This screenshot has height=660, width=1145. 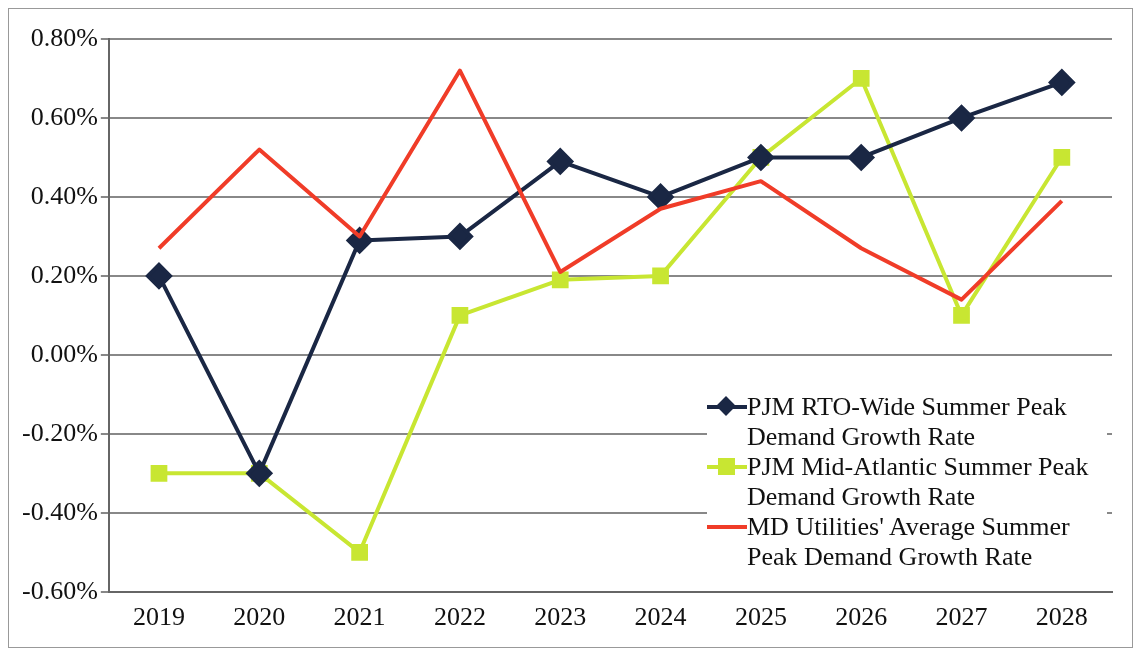 What do you see at coordinates (64, 274) in the screenshot?
I see `y-tick-label: 0.20%` at bounding box center [64, 274].